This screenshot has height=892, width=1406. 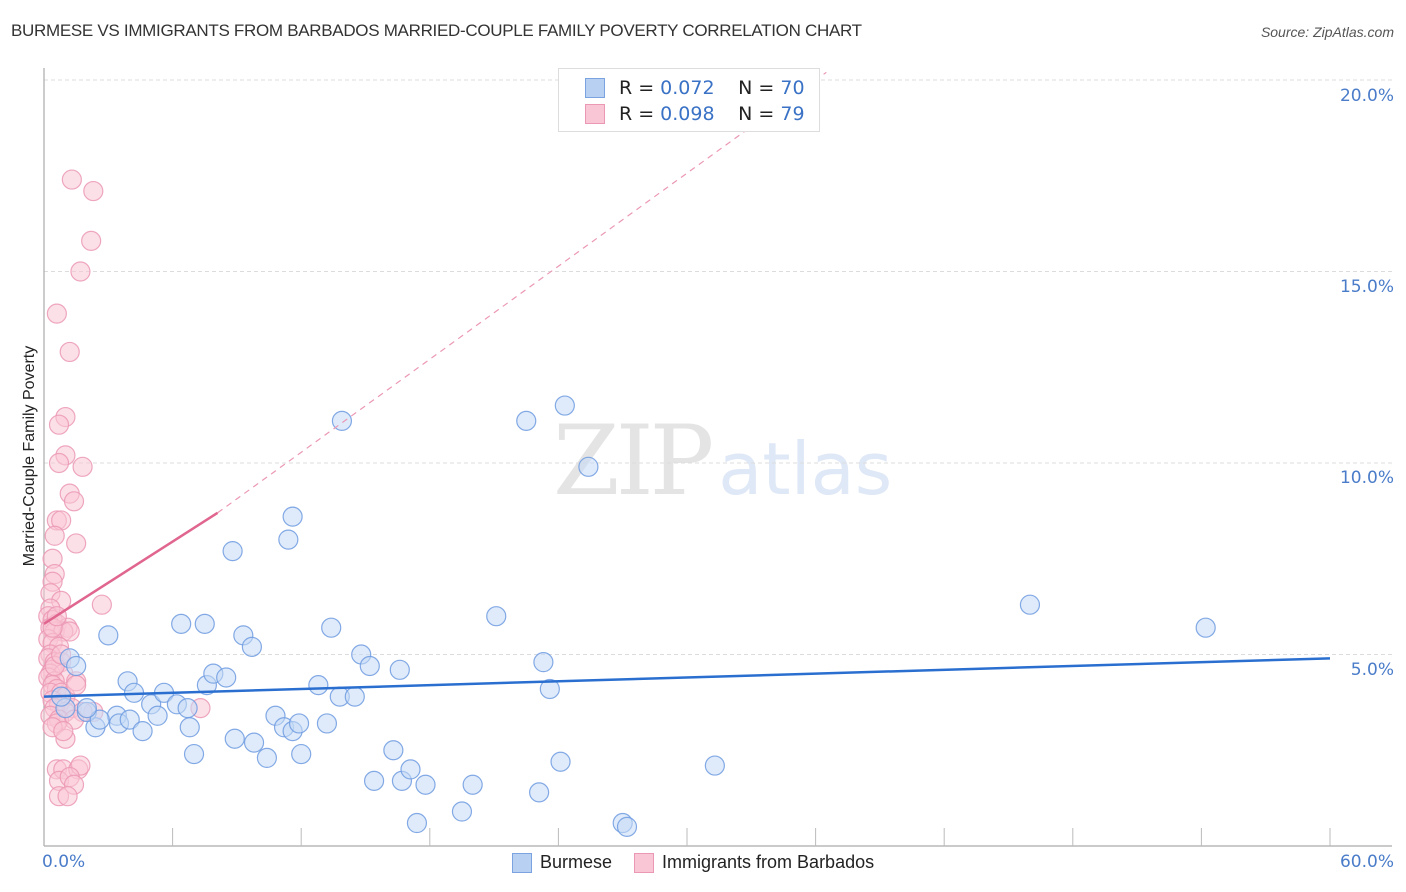 What do you see at coordinates (687, 114) in the screenshot?
I see `r-value: 0.098` at bounding box center [687, 114].